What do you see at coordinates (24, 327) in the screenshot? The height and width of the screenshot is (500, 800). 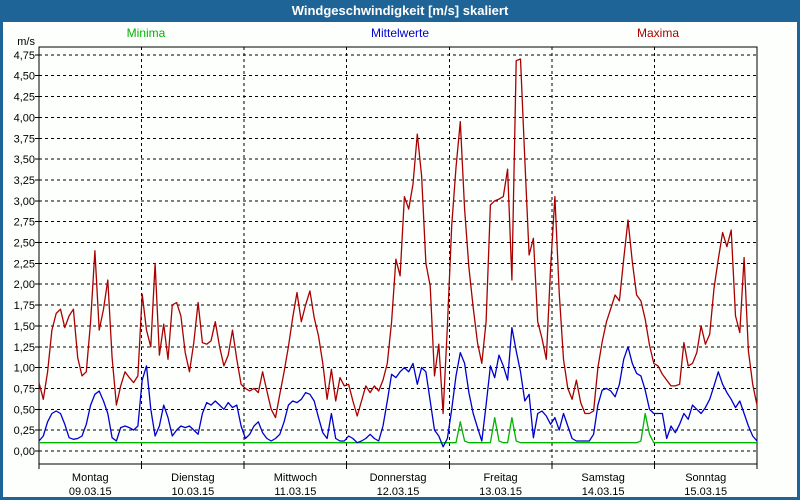 I see `y-tick-label: 1,50` at bounding box center [24, 327].